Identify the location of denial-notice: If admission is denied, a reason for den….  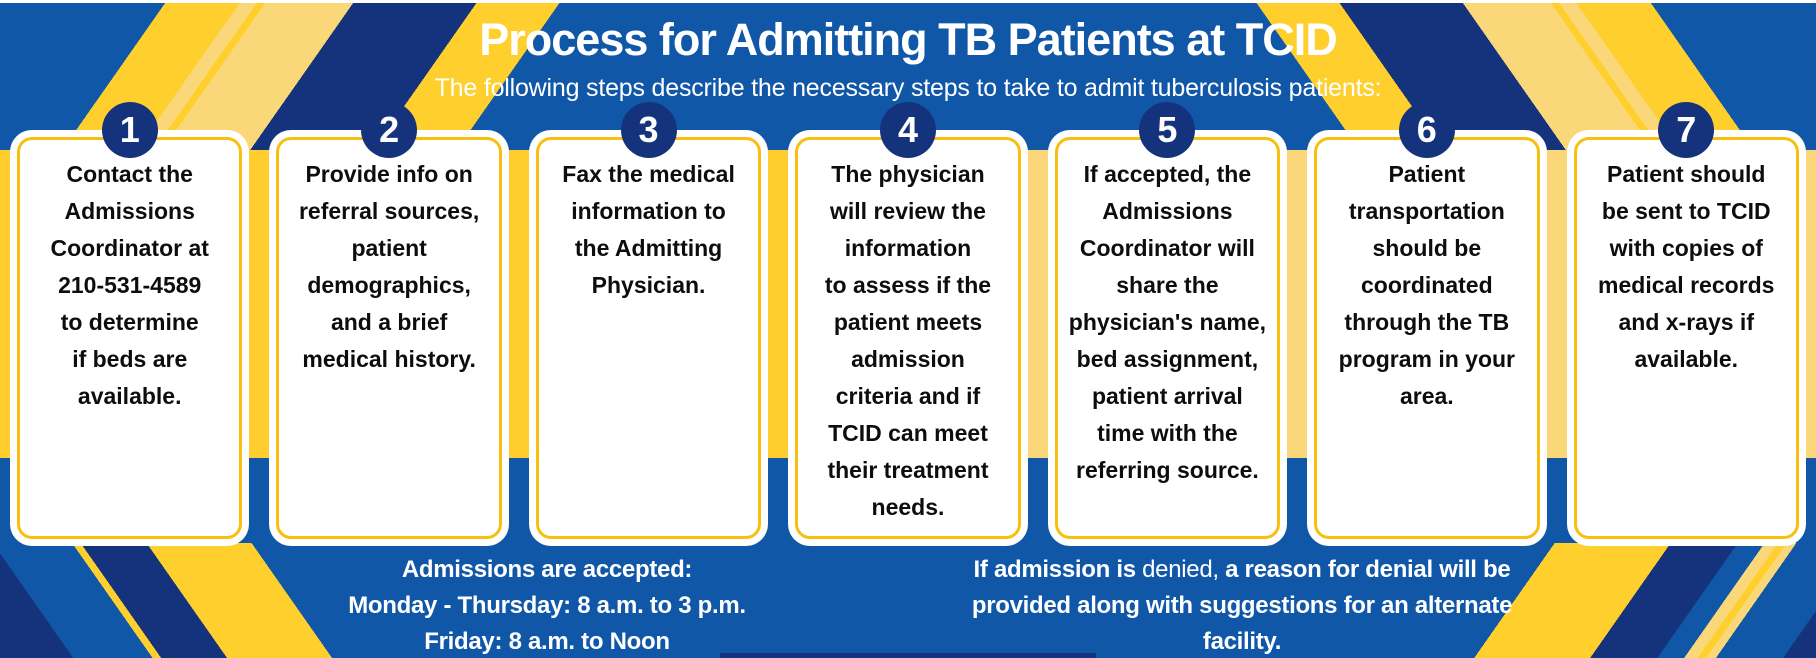
(1242, 605).